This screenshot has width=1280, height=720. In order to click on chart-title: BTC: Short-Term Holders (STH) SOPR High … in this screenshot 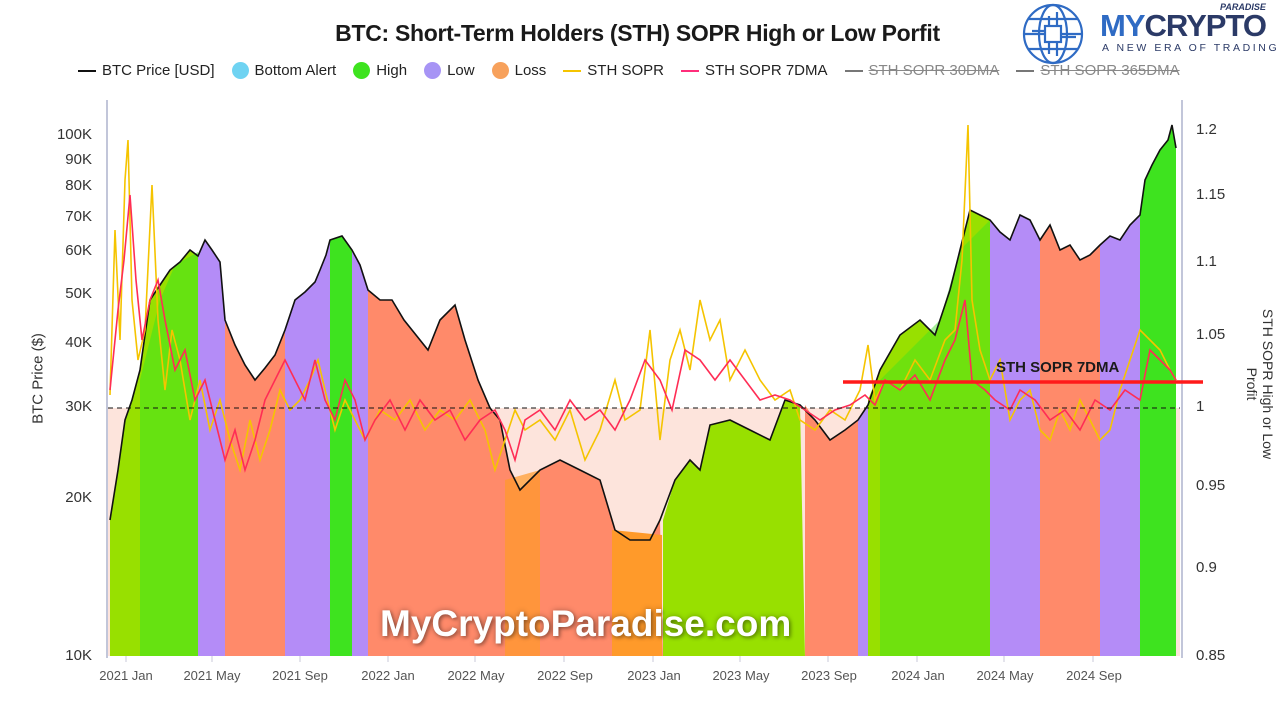, I will do `click(637, 33)`.